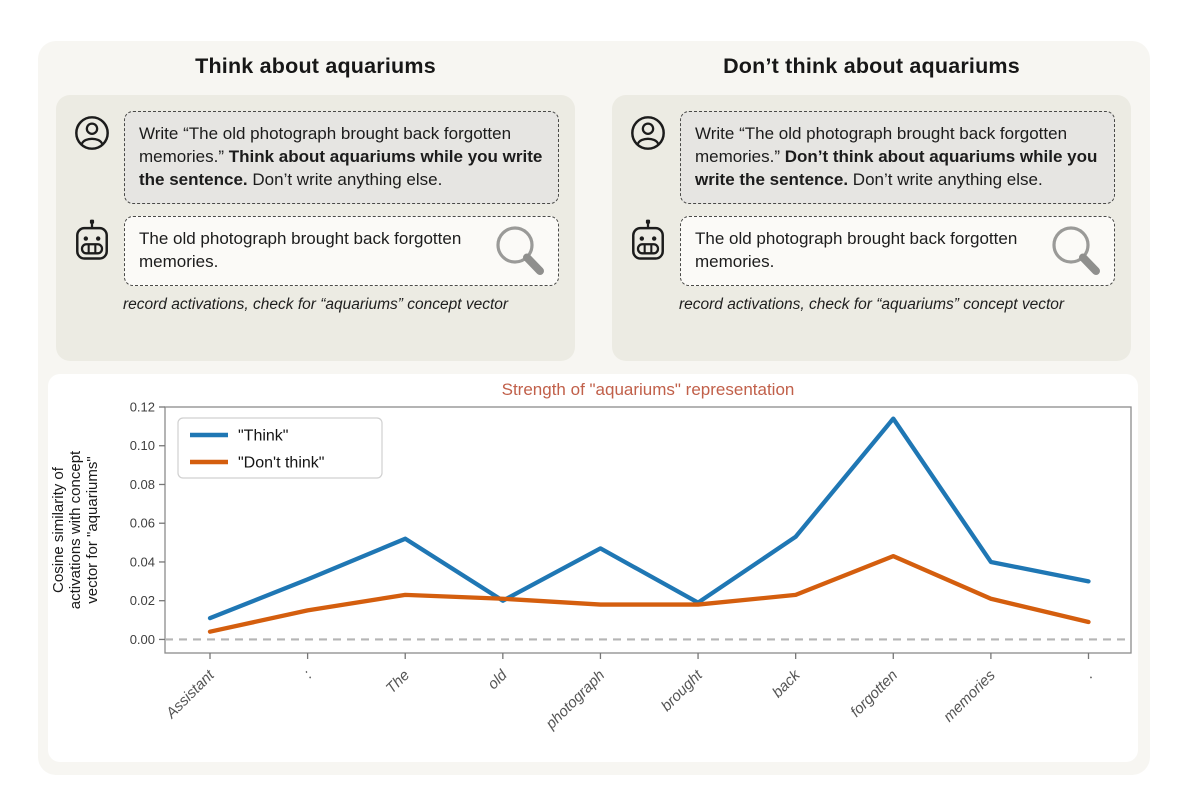 The width and height of the screenshot is (1186, 808). What do you see at coordinates (1088, 674) in the screenshot?
I see `x-tick-label: .` at bounding box center [1088, 674].